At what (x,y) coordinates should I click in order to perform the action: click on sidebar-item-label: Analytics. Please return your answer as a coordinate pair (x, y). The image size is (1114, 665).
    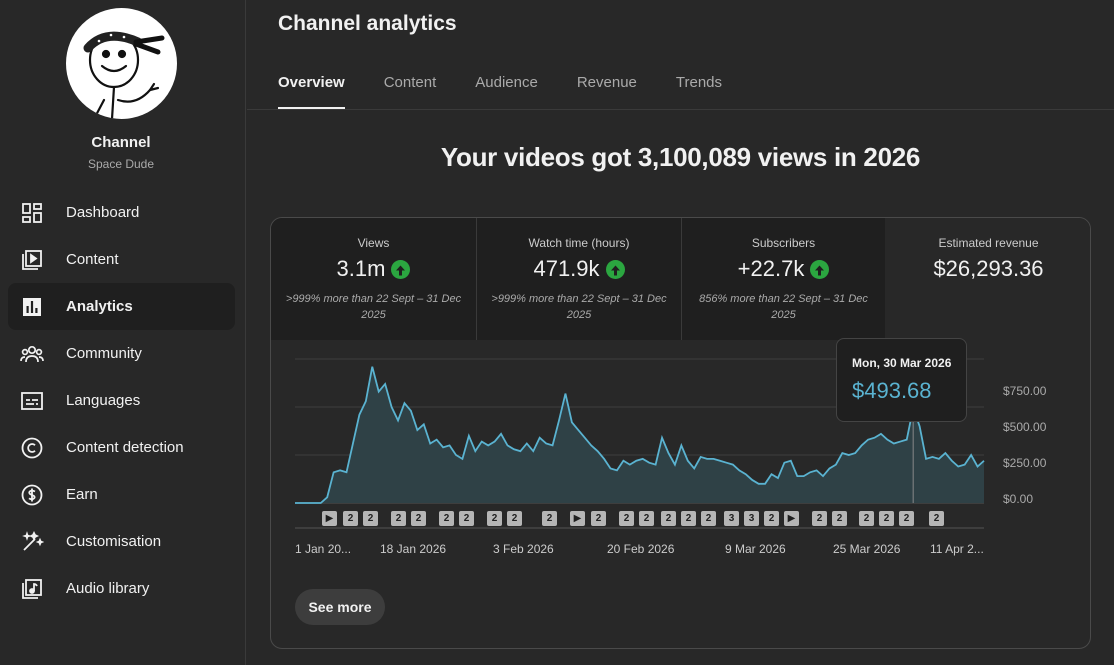
    Looking at the image, I should click on (99, 306).